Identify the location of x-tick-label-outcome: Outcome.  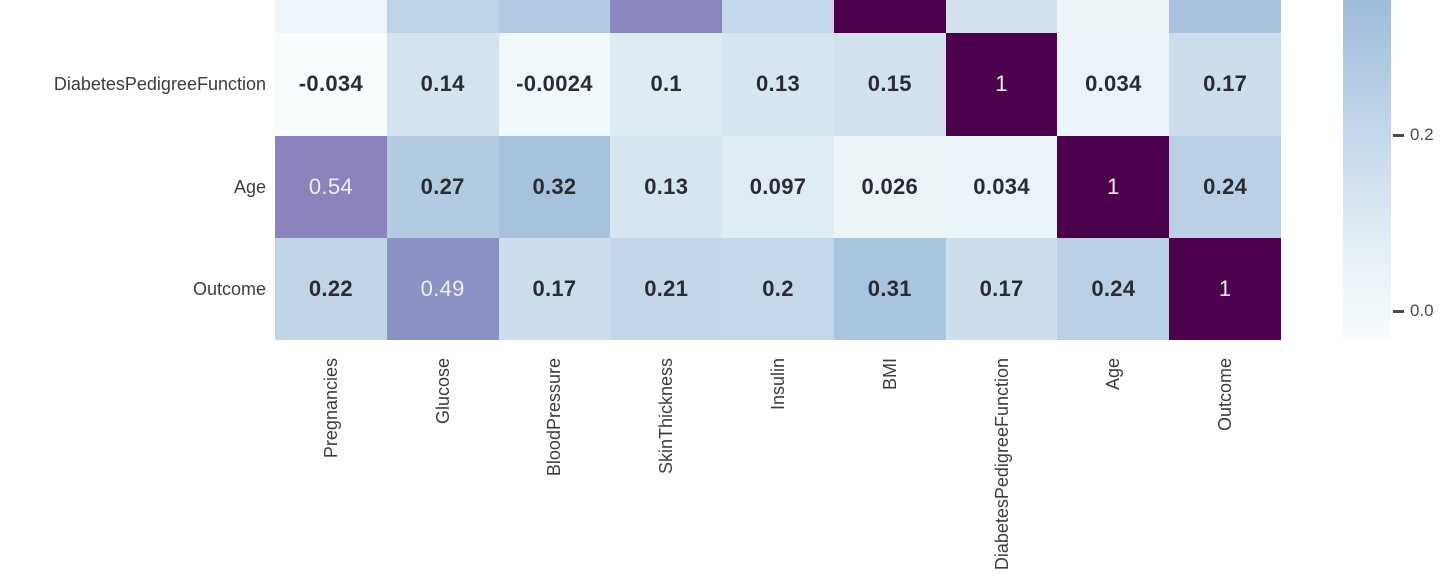
(1225, 395).